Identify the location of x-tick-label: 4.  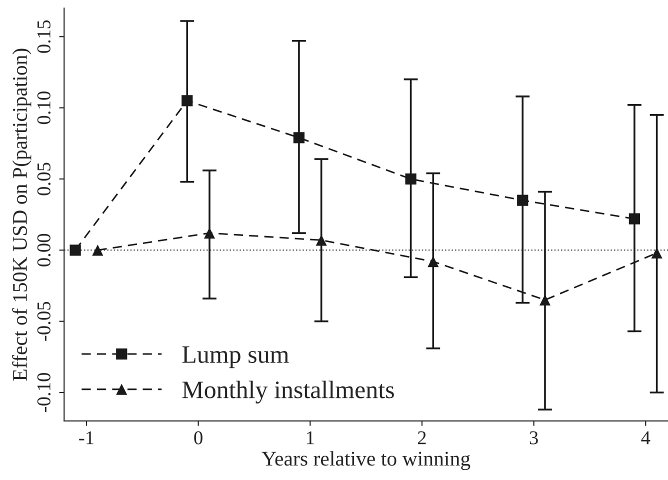
(645, 437).